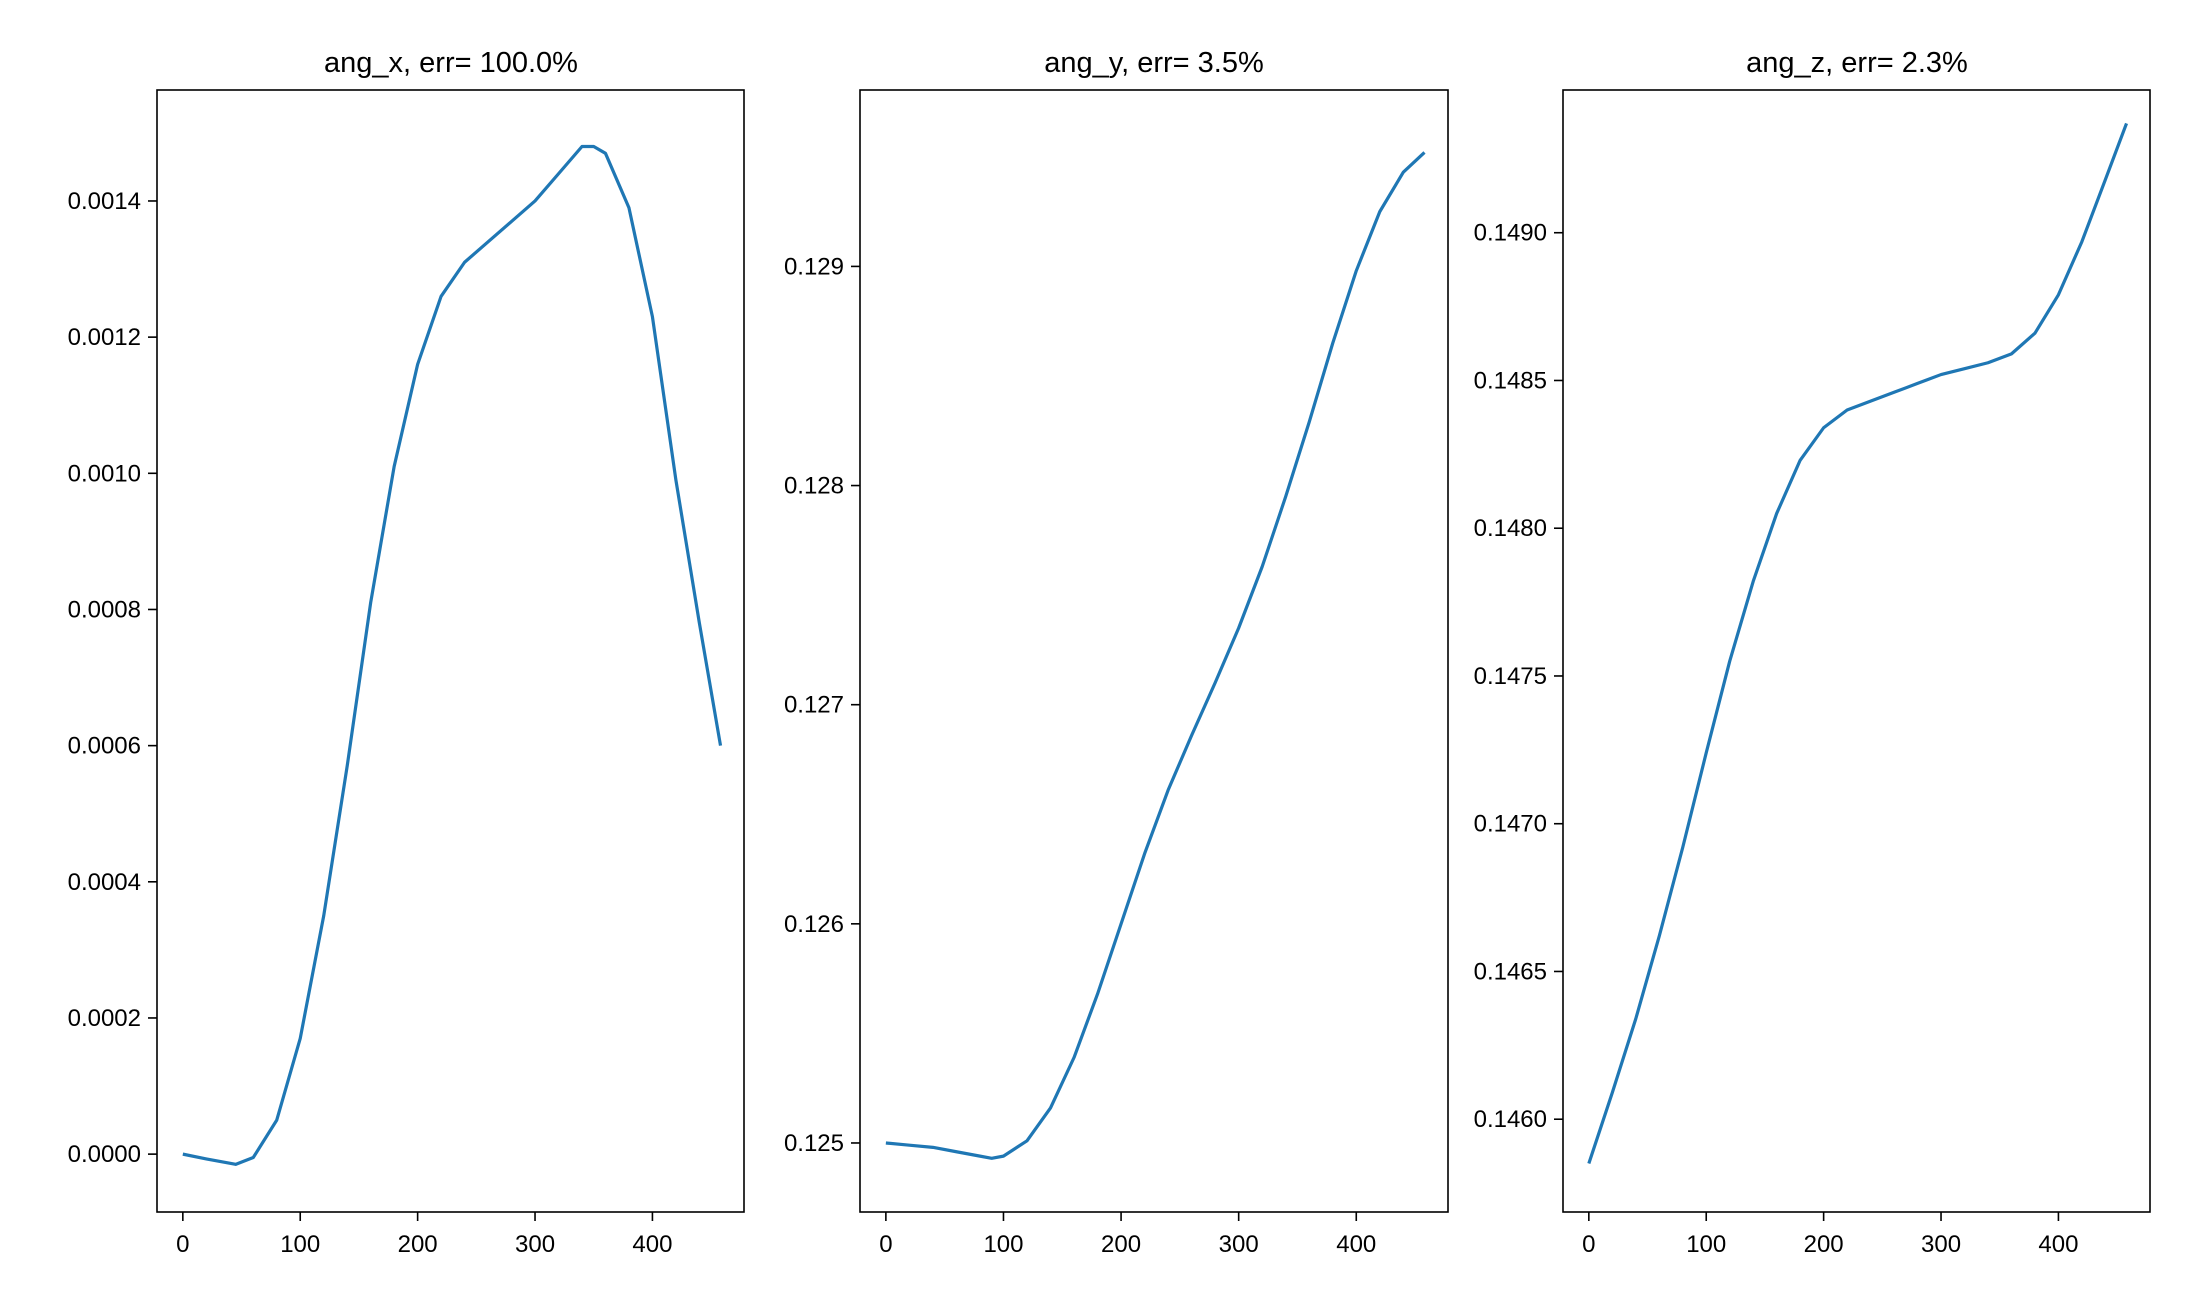  What do you see at coordinates (104, 201) in the screenshot?
I see `y-tick-label: 0.0014` at bounding box center [104, 201].